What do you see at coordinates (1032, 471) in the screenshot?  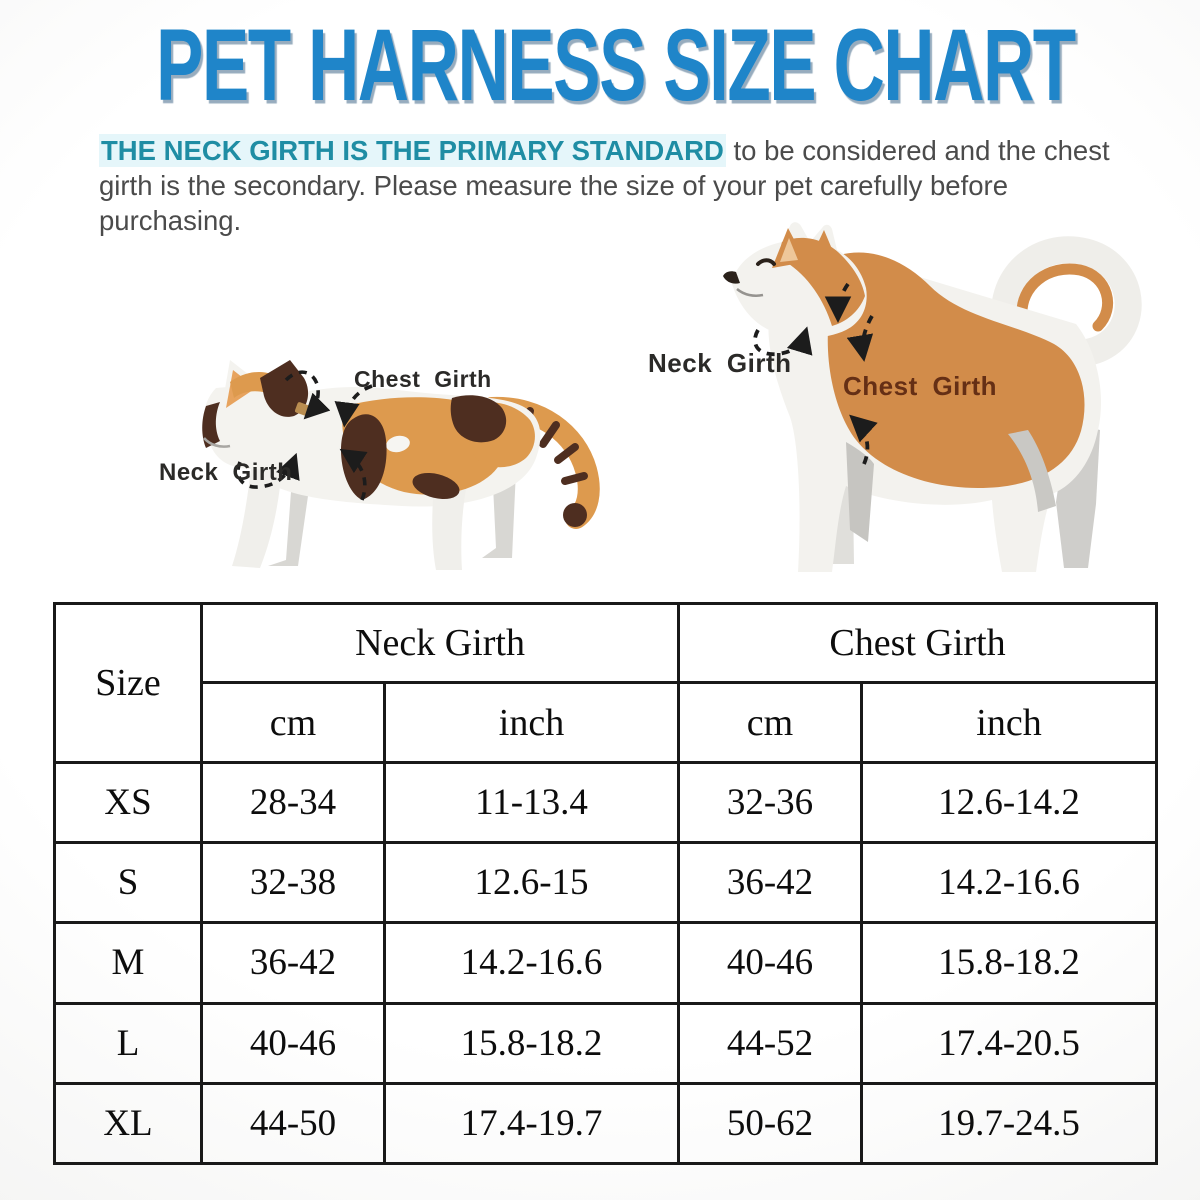 I see `dog-hind-leg-shadow` at bounding box center [1032, 471].